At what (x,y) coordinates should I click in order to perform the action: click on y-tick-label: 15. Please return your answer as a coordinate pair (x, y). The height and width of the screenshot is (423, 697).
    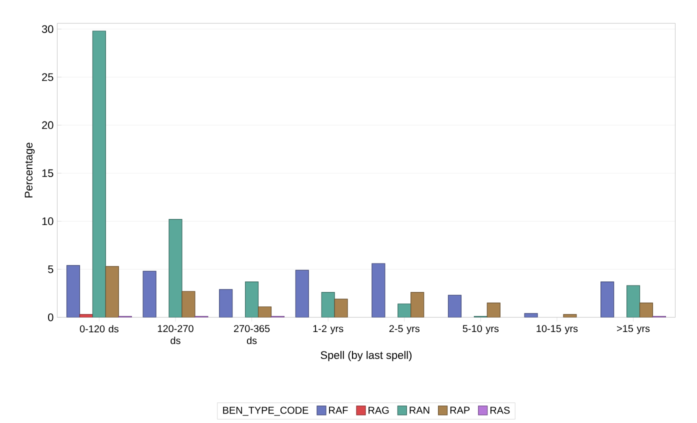
    Looking at the image, I should click on (48, 173).